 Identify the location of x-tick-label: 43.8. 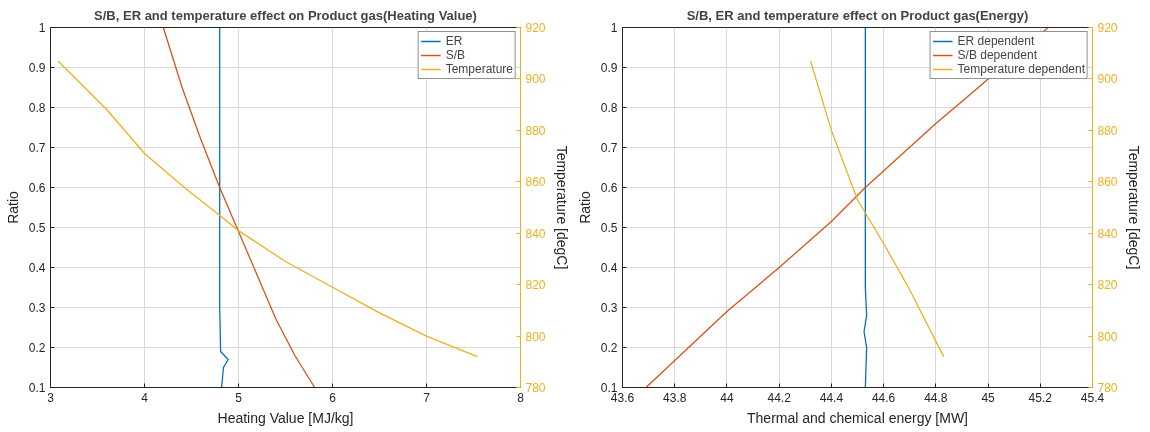
(675, 397).